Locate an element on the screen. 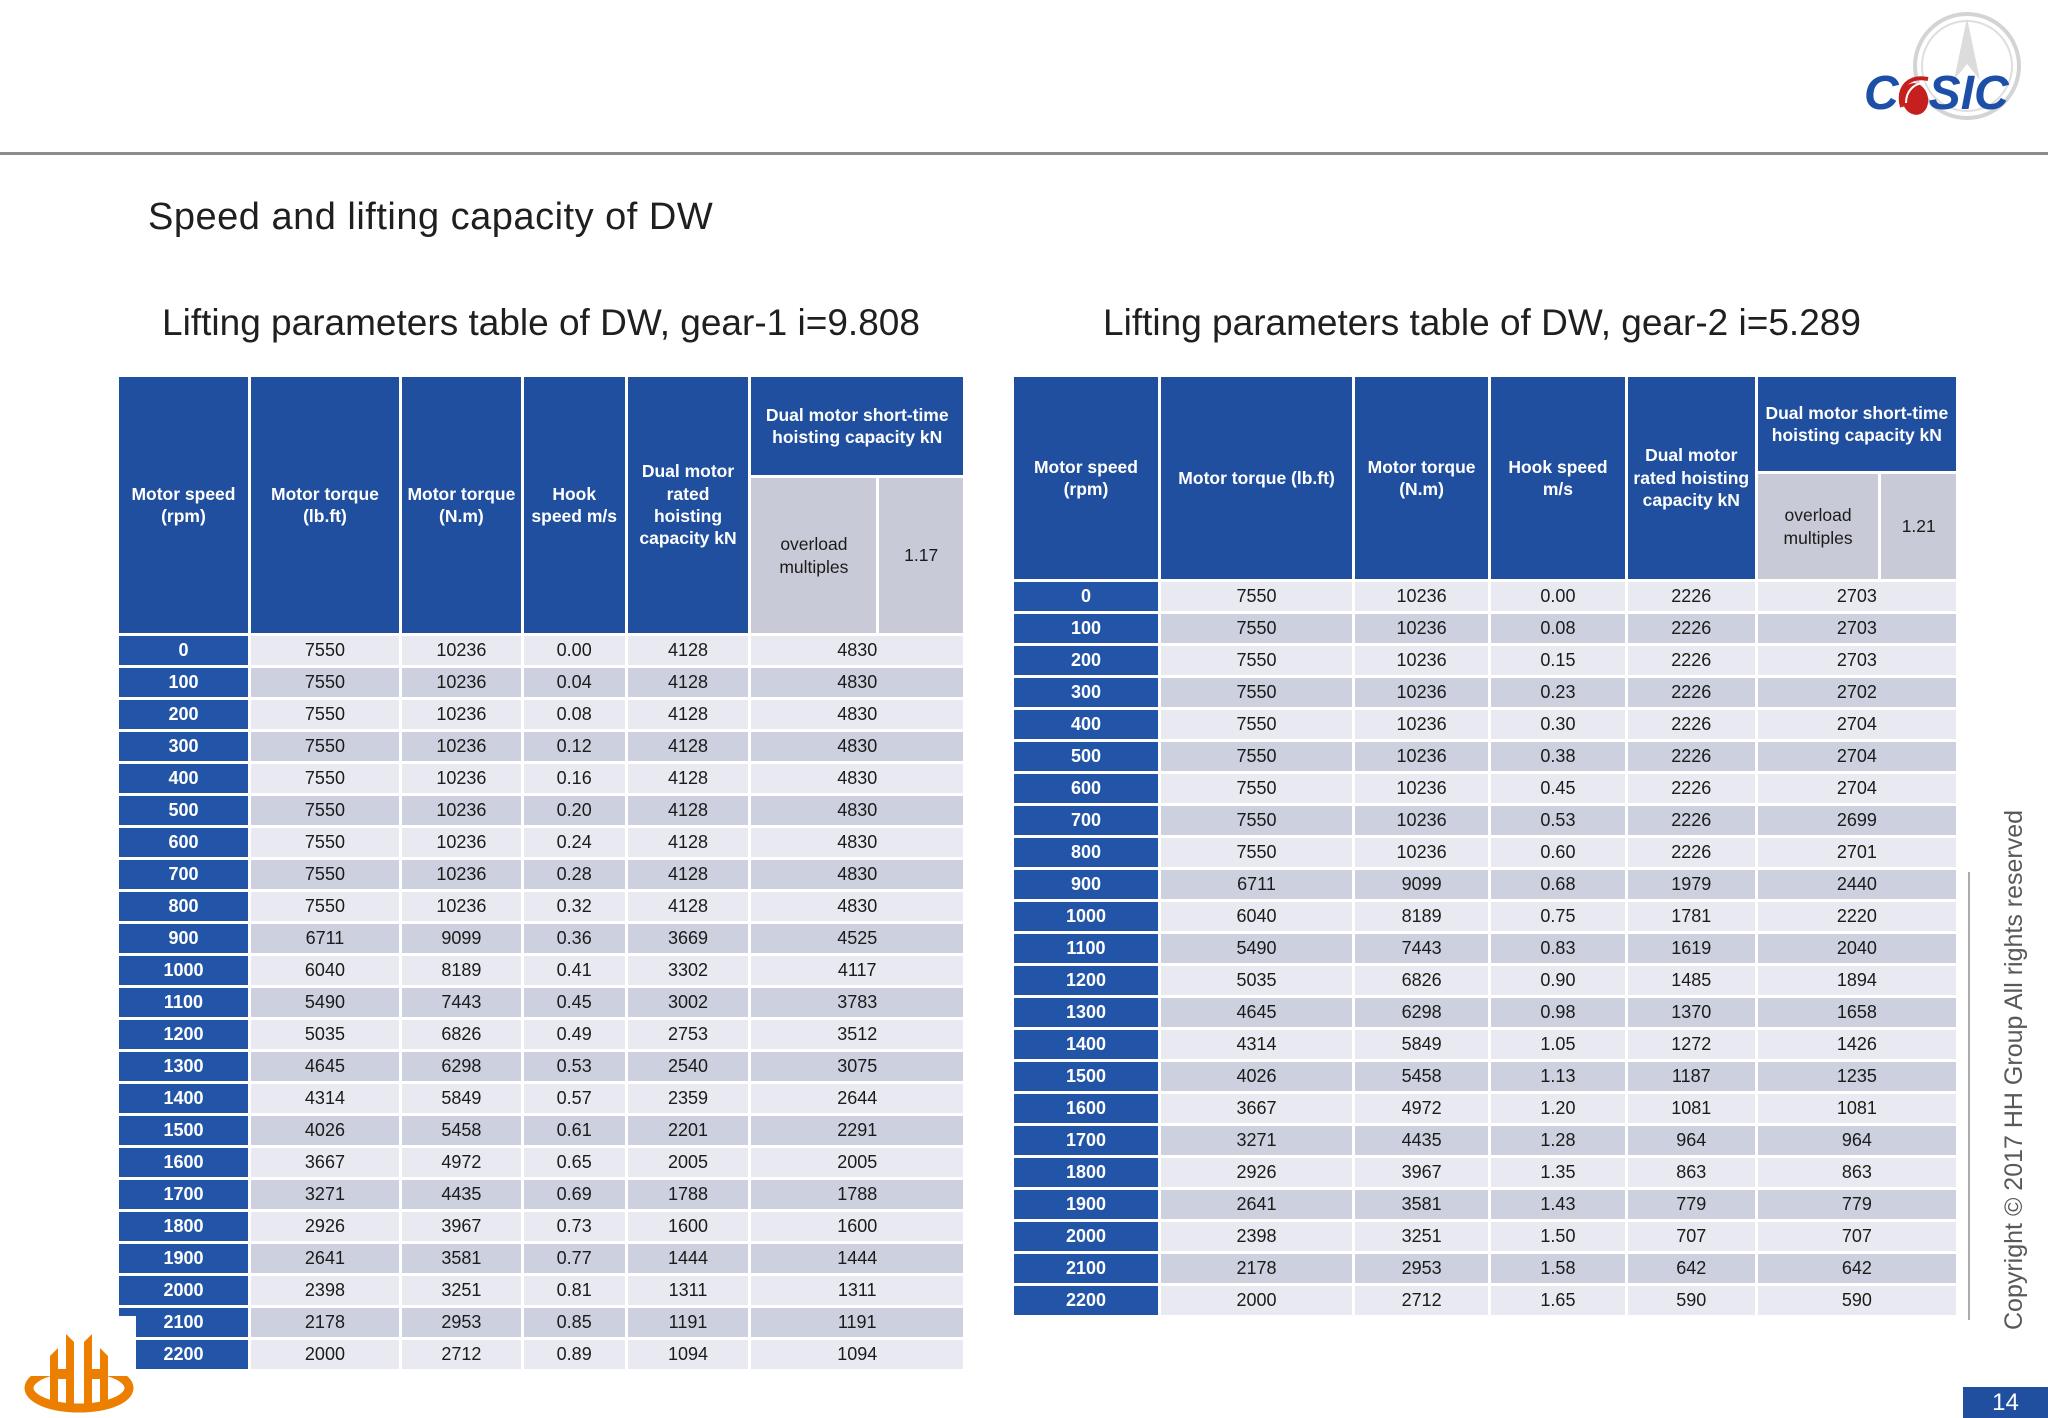 This screenshot has width=2048, height=1418. table-cell: 0.49 is located at coordinates (574, 1034).